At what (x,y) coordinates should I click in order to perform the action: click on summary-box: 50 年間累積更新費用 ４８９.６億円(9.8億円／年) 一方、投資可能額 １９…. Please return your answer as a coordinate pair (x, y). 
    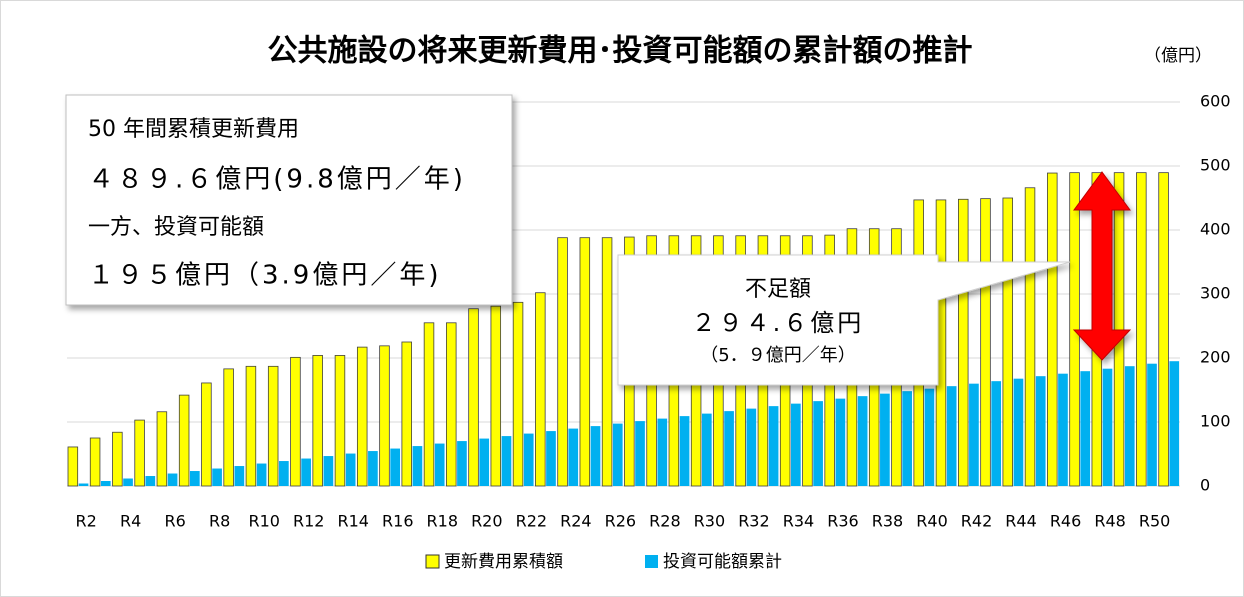
    Looking at the image, I should click on (289, 200).